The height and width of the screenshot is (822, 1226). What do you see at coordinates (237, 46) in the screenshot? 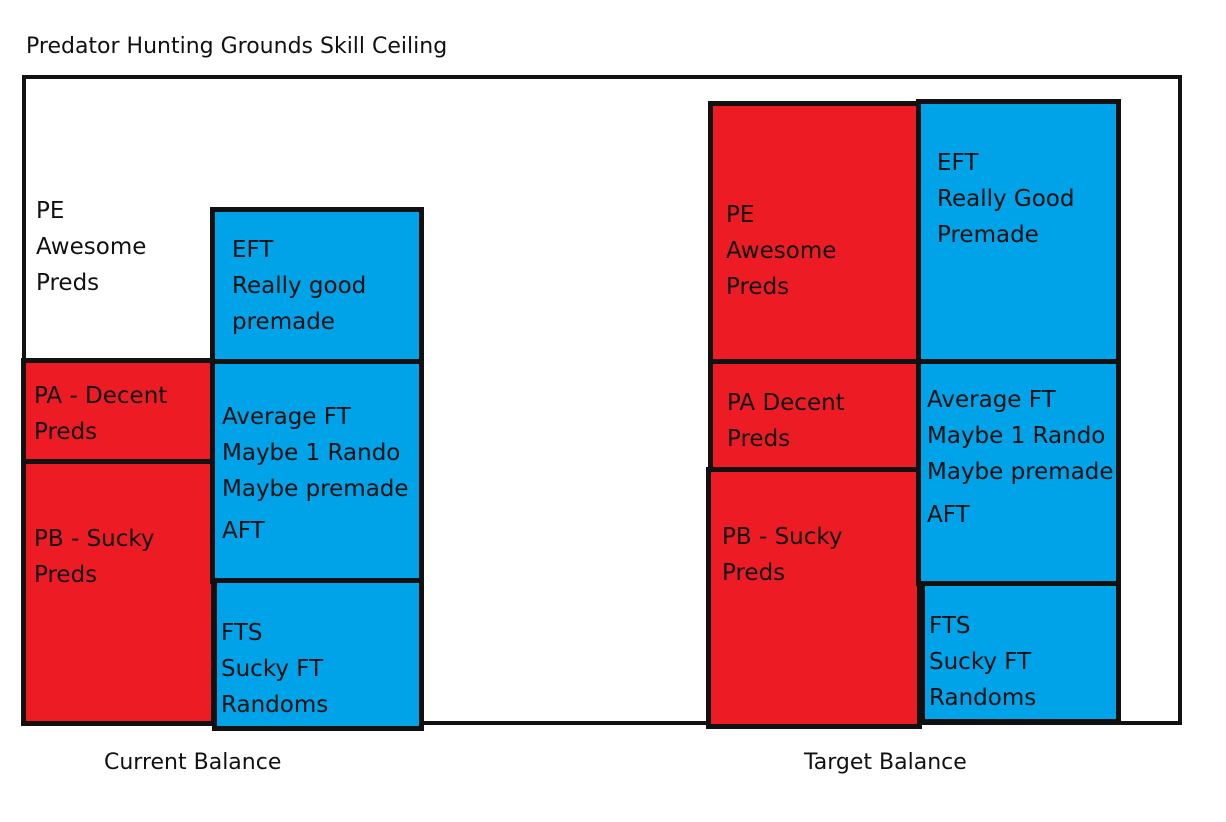
I see `diagram-title: Predator Hunting Grounds Skill Ceiling` at bounding box center [237, 46].